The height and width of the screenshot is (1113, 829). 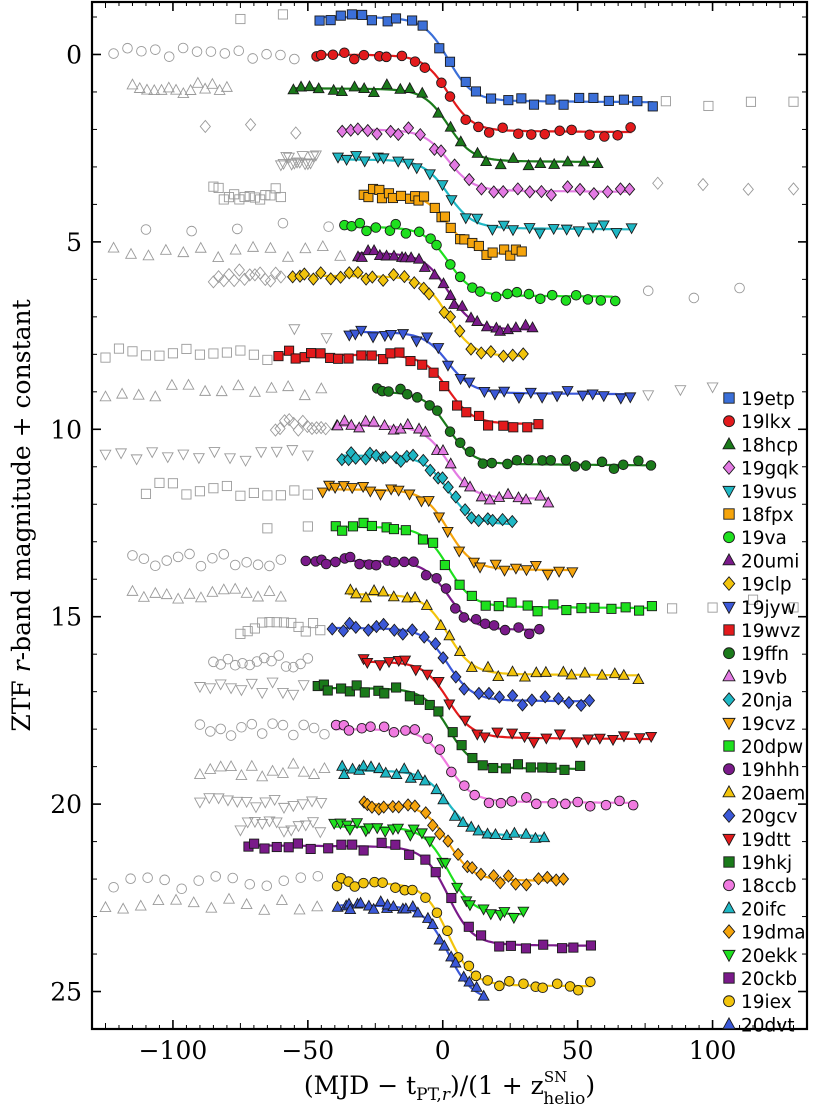 What do you see at coordinates (450, 227) in the screenshot?
I see `data-point-18fpx` at bounding box center [450, 227].